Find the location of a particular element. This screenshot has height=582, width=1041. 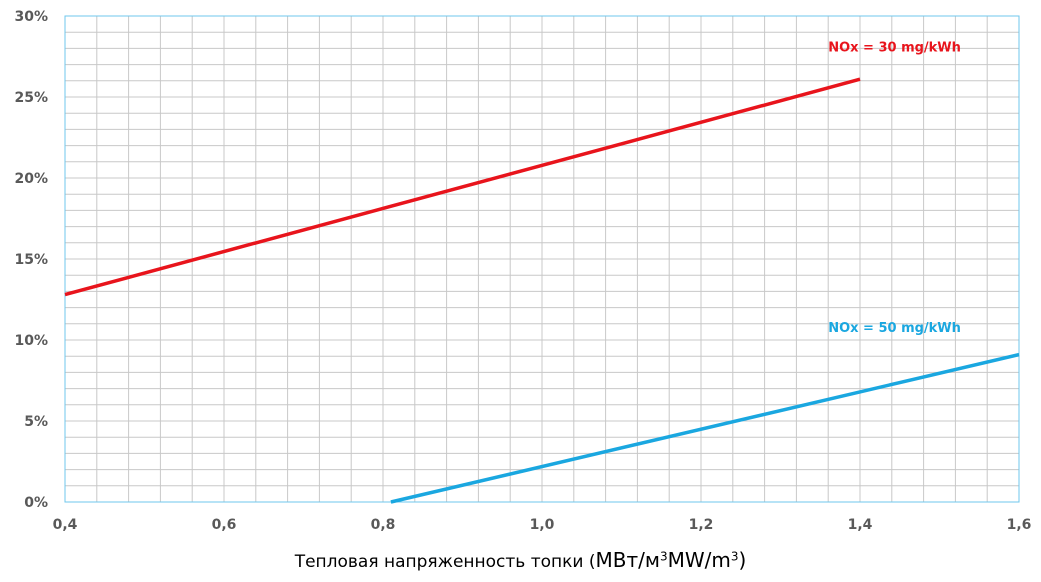

y-tick-label: 25% is located at coordinates (31, 98).